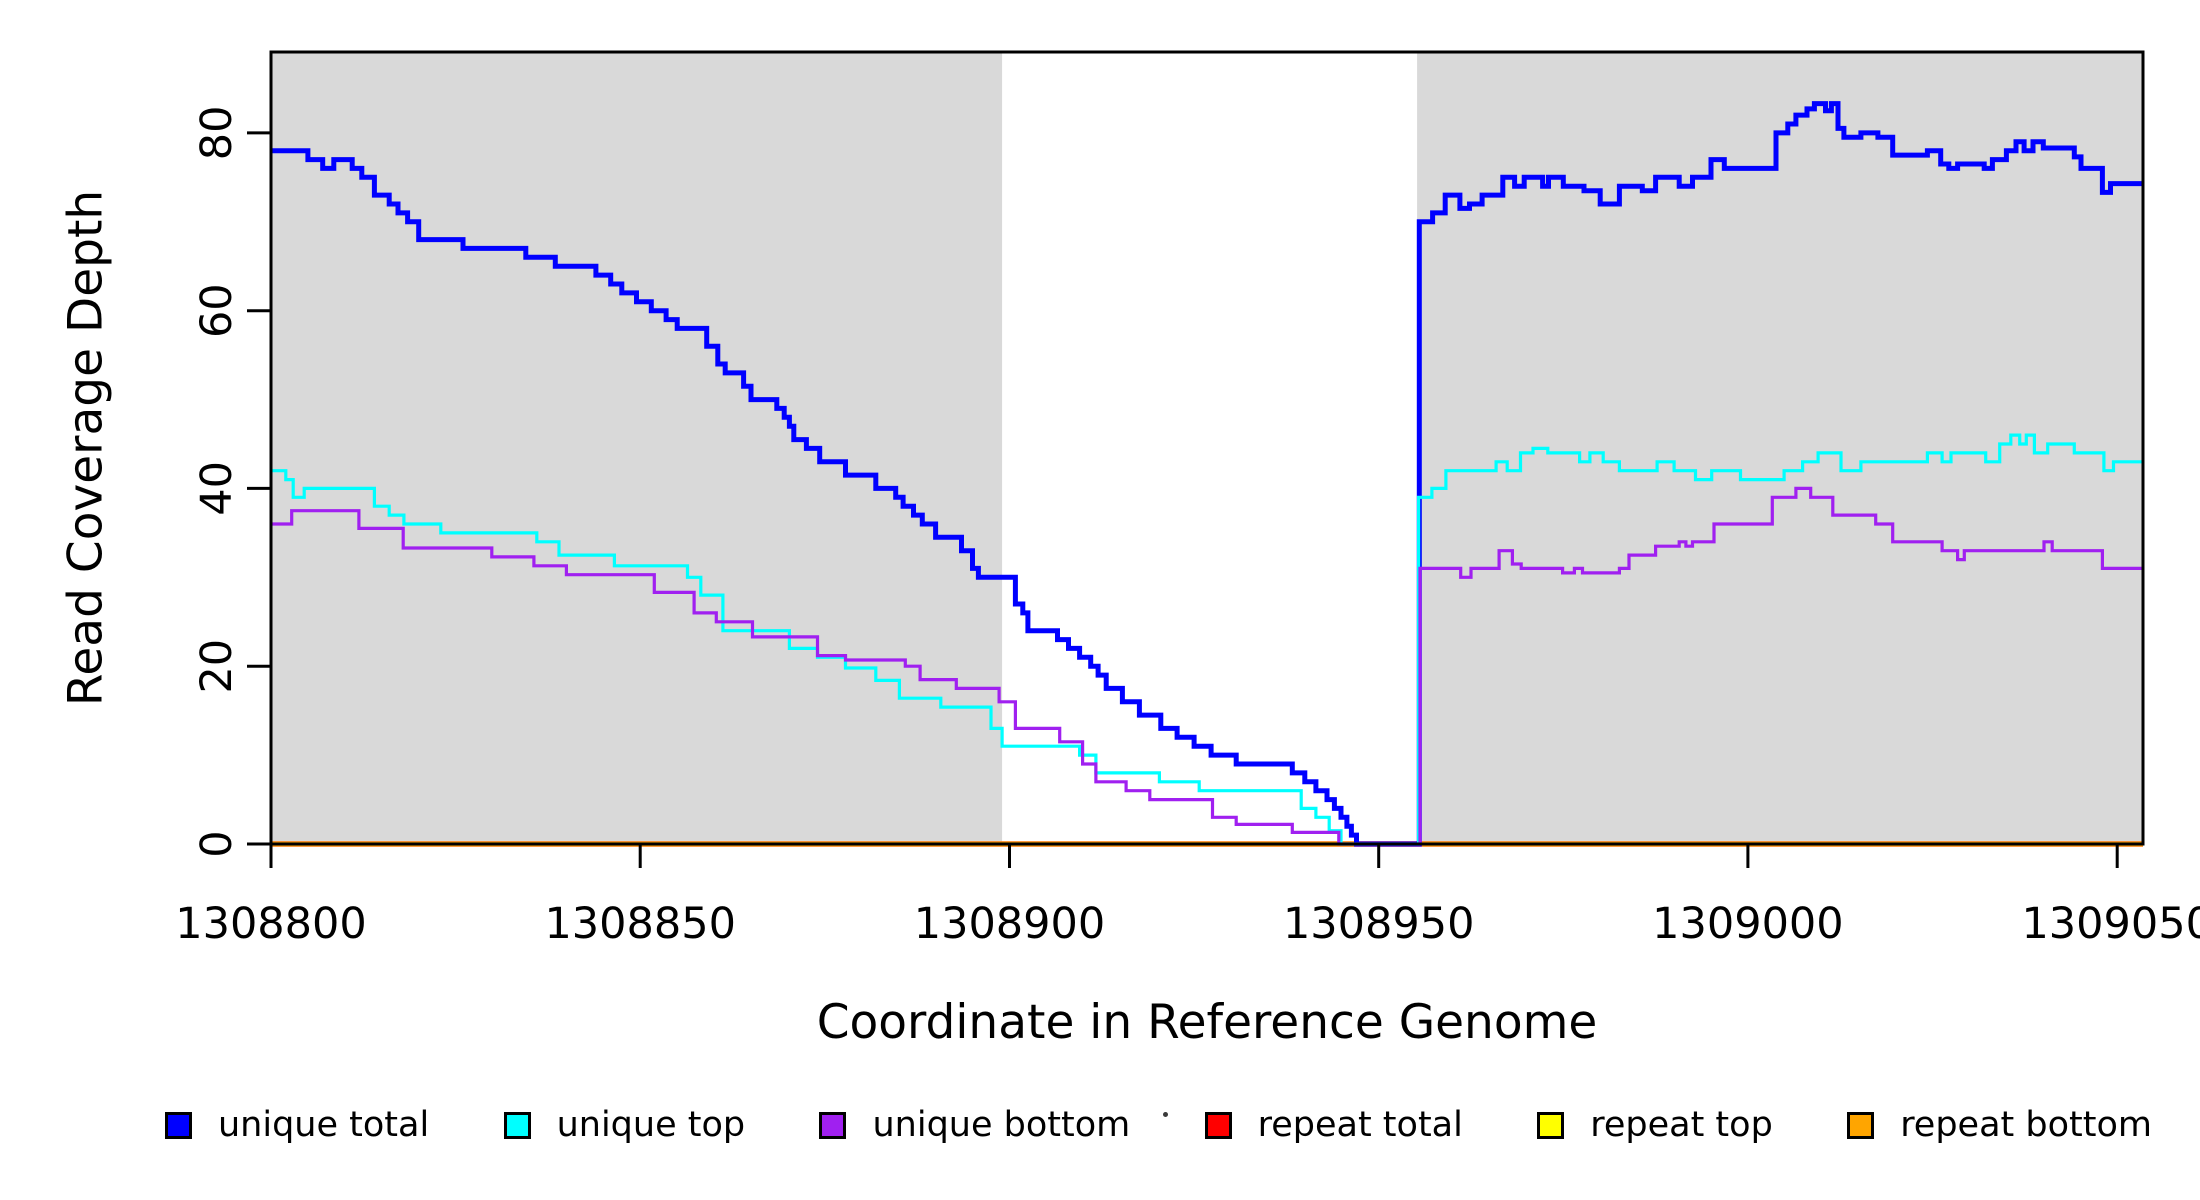 The image size is (2200, 1200). What do you see at coordinates (217, 310) in the screenshot?
I see `y-tick-label: 60` at bounding box center [217, 310].